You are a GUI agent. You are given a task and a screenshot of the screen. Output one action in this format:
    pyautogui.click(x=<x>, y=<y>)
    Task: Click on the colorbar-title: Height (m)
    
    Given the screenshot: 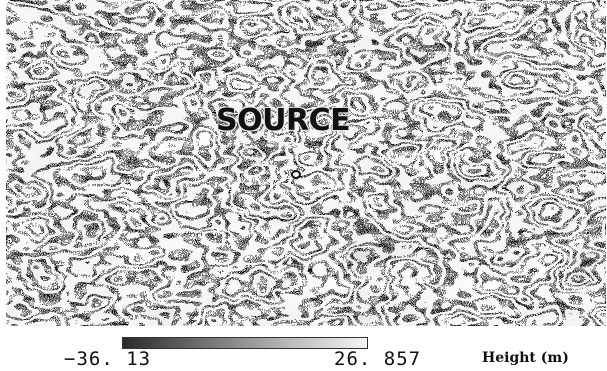 What is the action you would take?
    pyautogui.click(x=525, y=358)
    